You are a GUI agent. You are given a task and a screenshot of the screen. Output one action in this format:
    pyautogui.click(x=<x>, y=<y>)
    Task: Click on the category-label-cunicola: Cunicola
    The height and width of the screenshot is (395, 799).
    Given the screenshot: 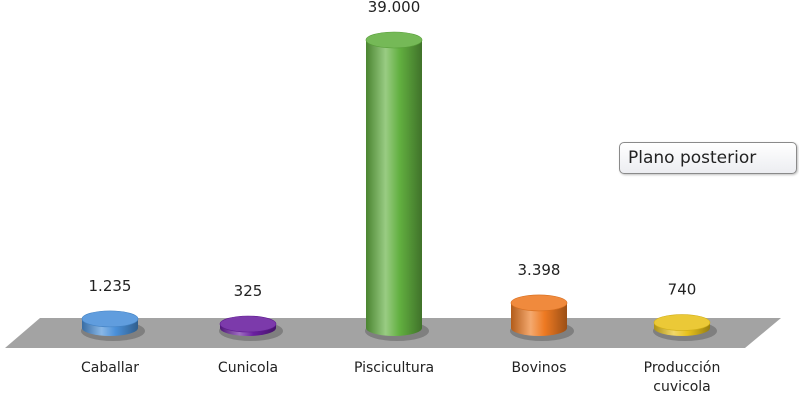 What is the action you would take?
    pyautogui.click(x=248, y=368)
    